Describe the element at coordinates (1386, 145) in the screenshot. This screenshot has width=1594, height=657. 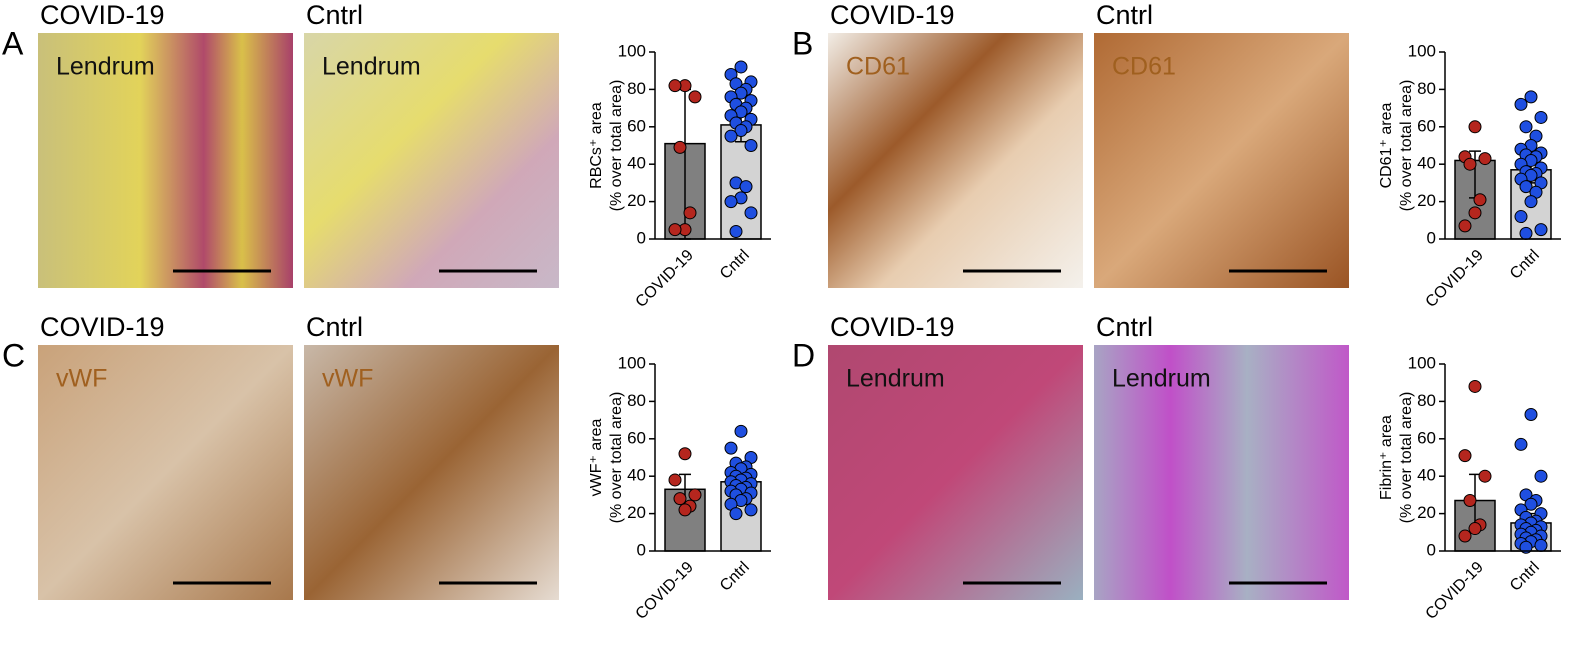
I see `y-axis-label: CD61⁺ area` at that location.